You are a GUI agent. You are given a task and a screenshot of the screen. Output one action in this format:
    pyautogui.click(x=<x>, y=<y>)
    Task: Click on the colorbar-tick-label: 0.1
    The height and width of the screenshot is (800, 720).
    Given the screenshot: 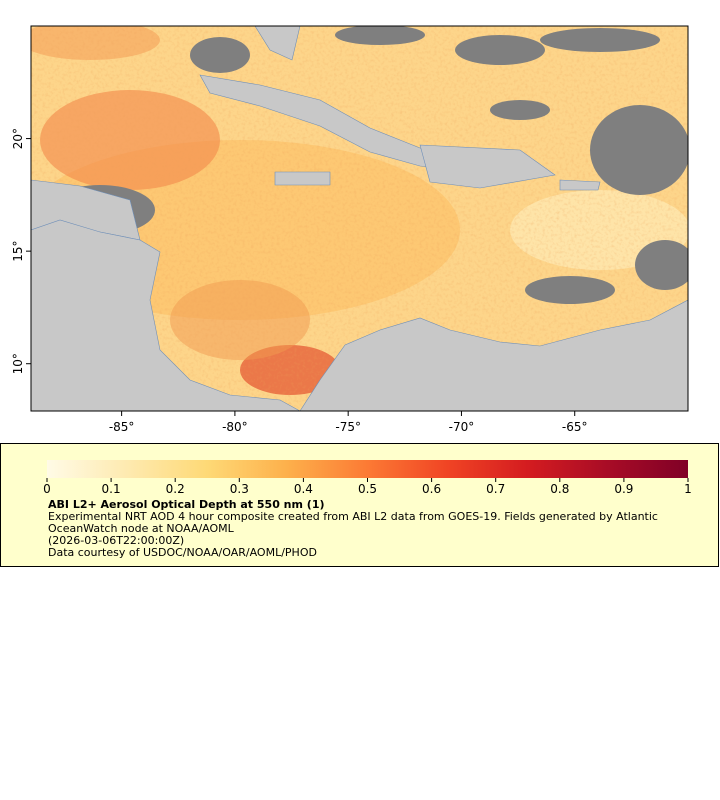 What is the action you would take?
    pyautogui.click(x=111, y=489)
    